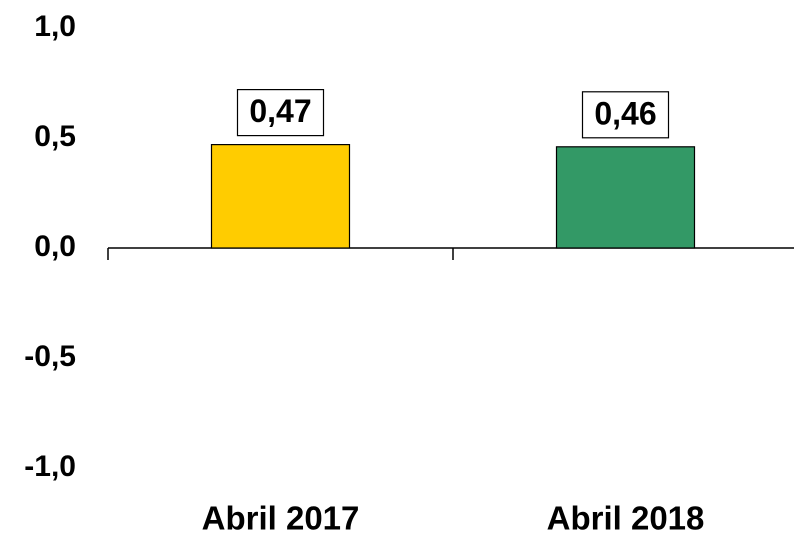  I want to click on y-tick-label: 0,5, so click(55, 136).